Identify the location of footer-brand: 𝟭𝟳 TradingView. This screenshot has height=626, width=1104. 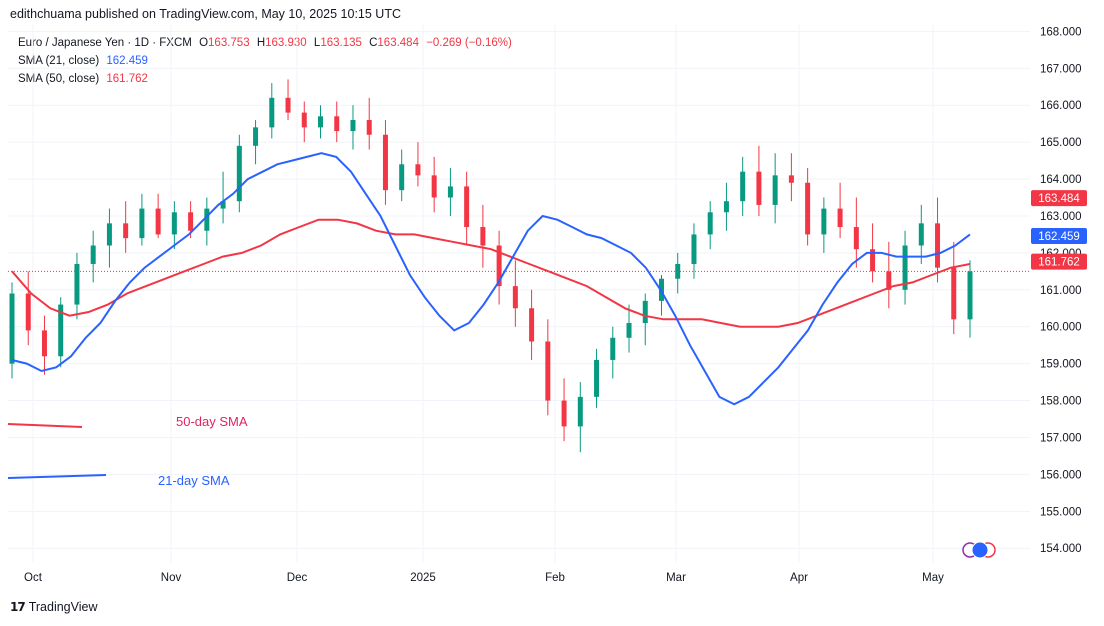
(54, 607).